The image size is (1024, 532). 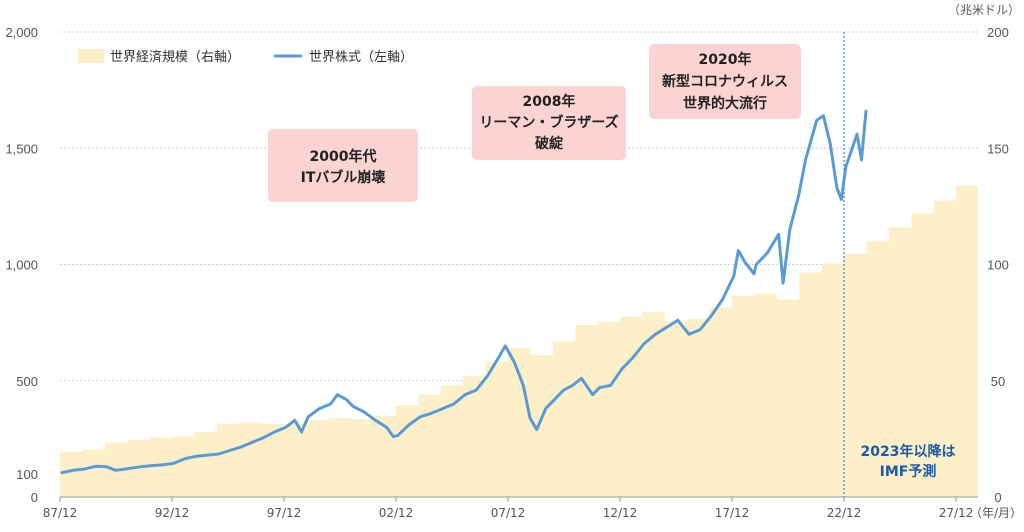 I want to click on x-tick-label: 17/12, so click(x=732, y=513).